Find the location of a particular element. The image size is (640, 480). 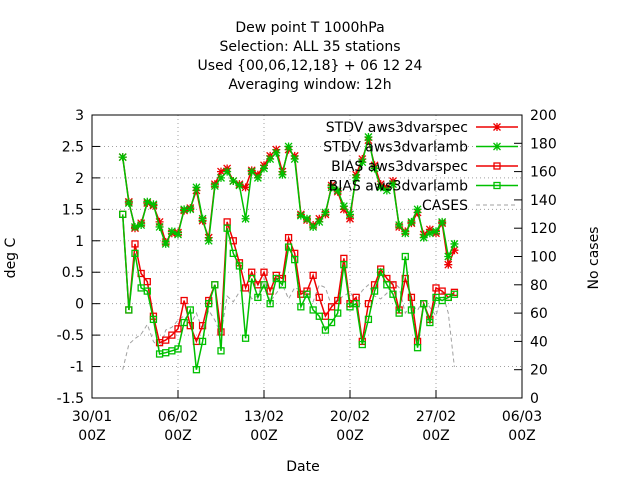

y2-tick-label: 100 is located at coordinates (543, 258).